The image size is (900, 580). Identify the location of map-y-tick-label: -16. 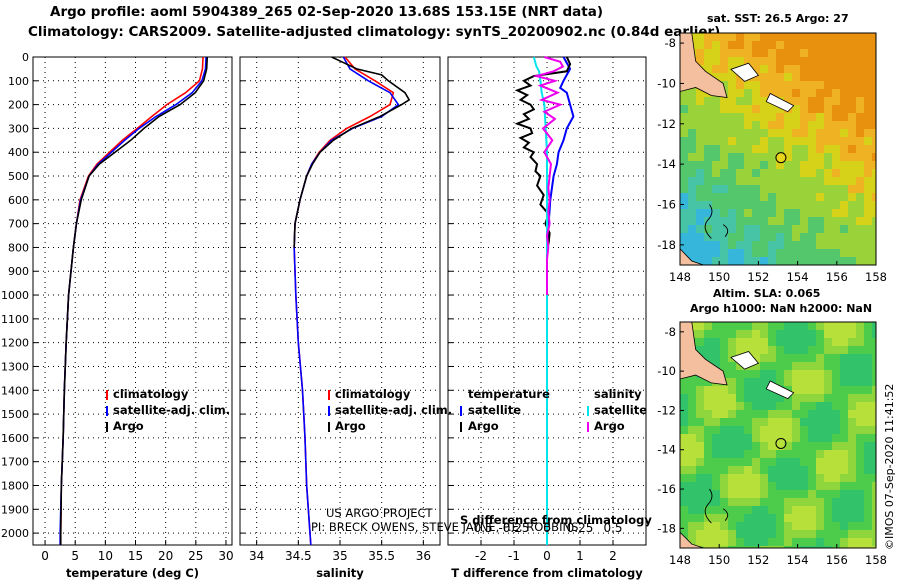
(666, 204).